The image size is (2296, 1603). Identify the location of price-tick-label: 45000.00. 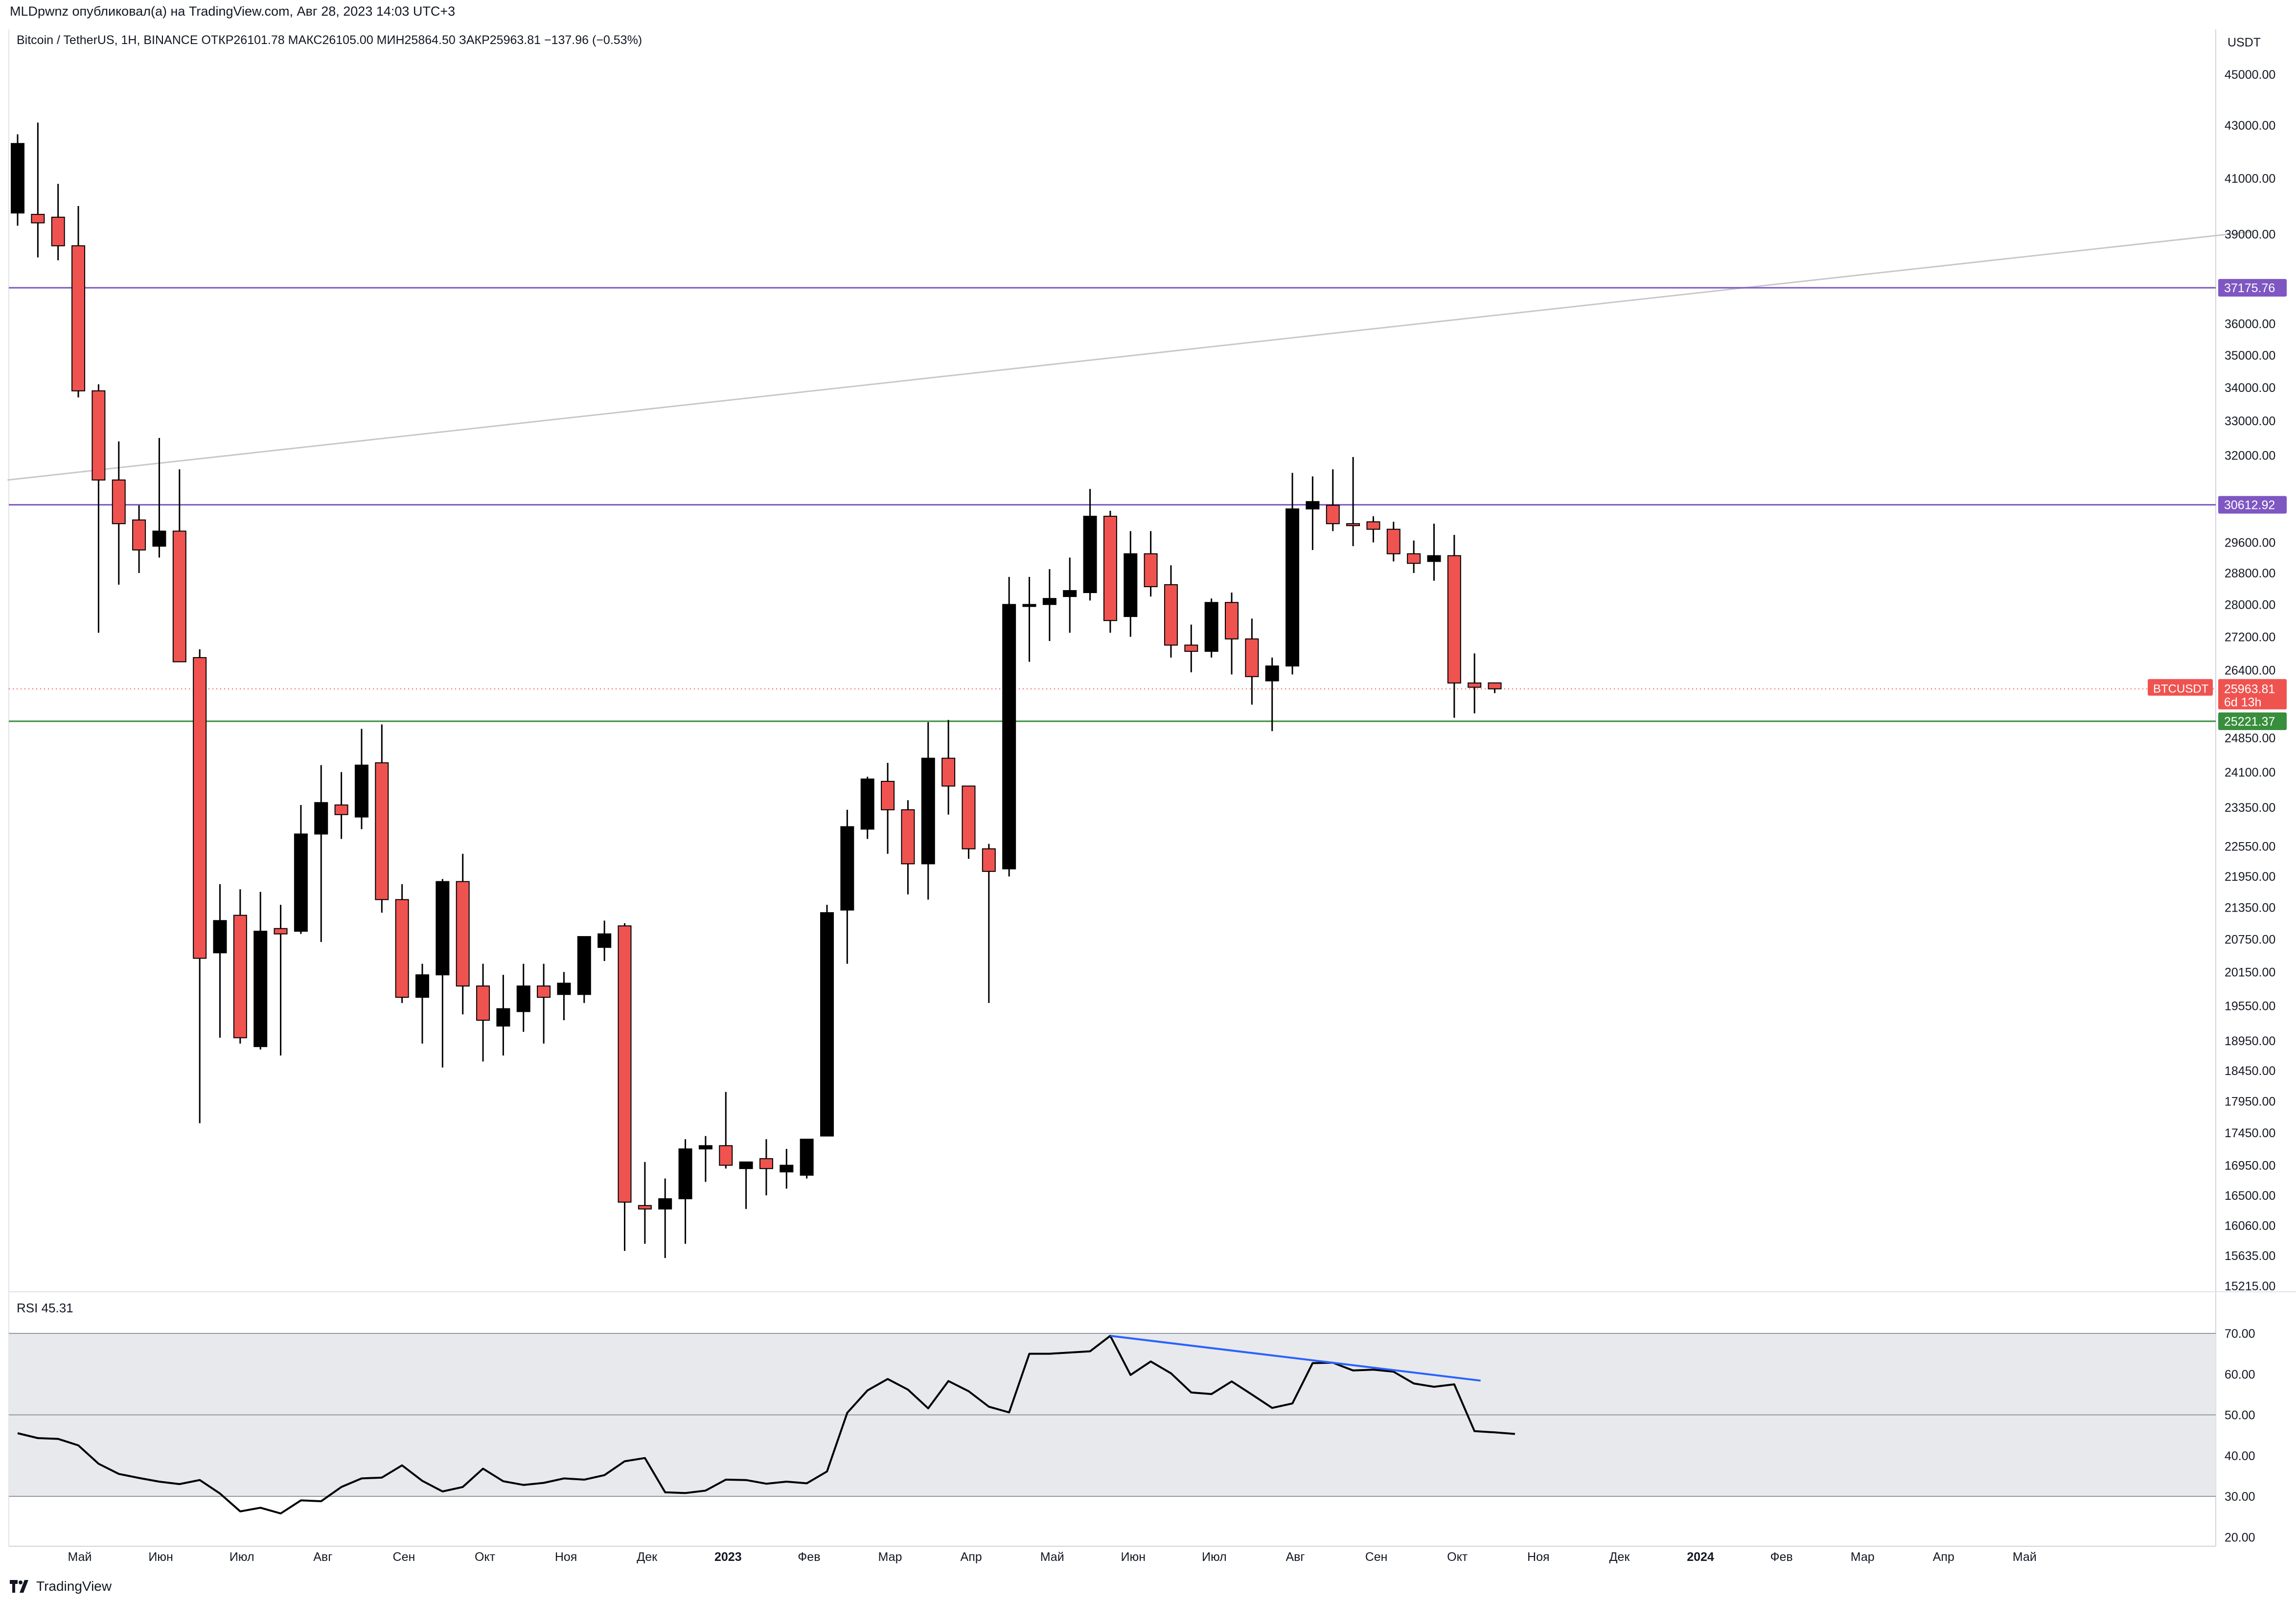
(2250, 75).